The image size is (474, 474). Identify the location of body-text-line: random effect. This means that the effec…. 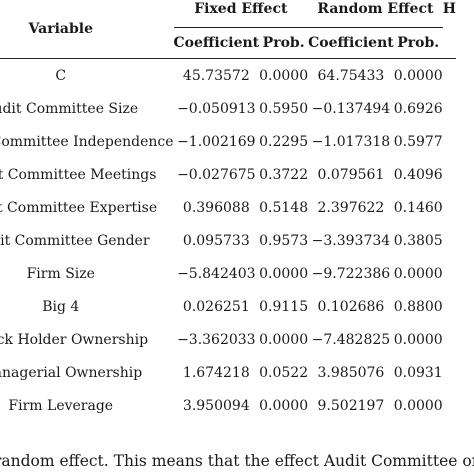
(237, 462).